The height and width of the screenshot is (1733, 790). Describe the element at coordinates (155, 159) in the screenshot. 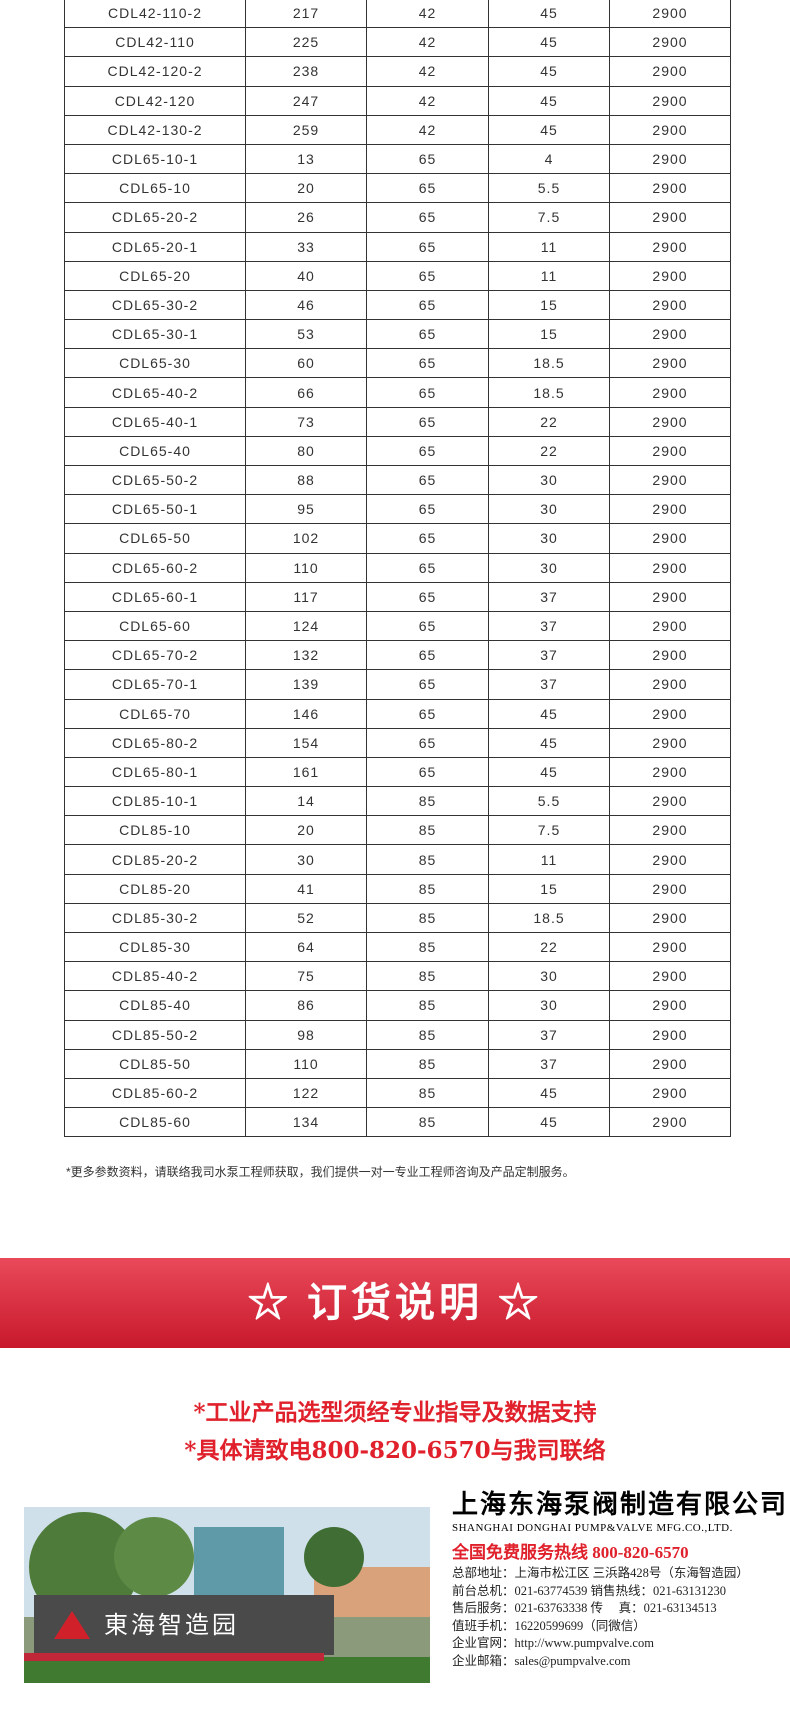

I see `table-cell: CDL65-10-1` at that location.